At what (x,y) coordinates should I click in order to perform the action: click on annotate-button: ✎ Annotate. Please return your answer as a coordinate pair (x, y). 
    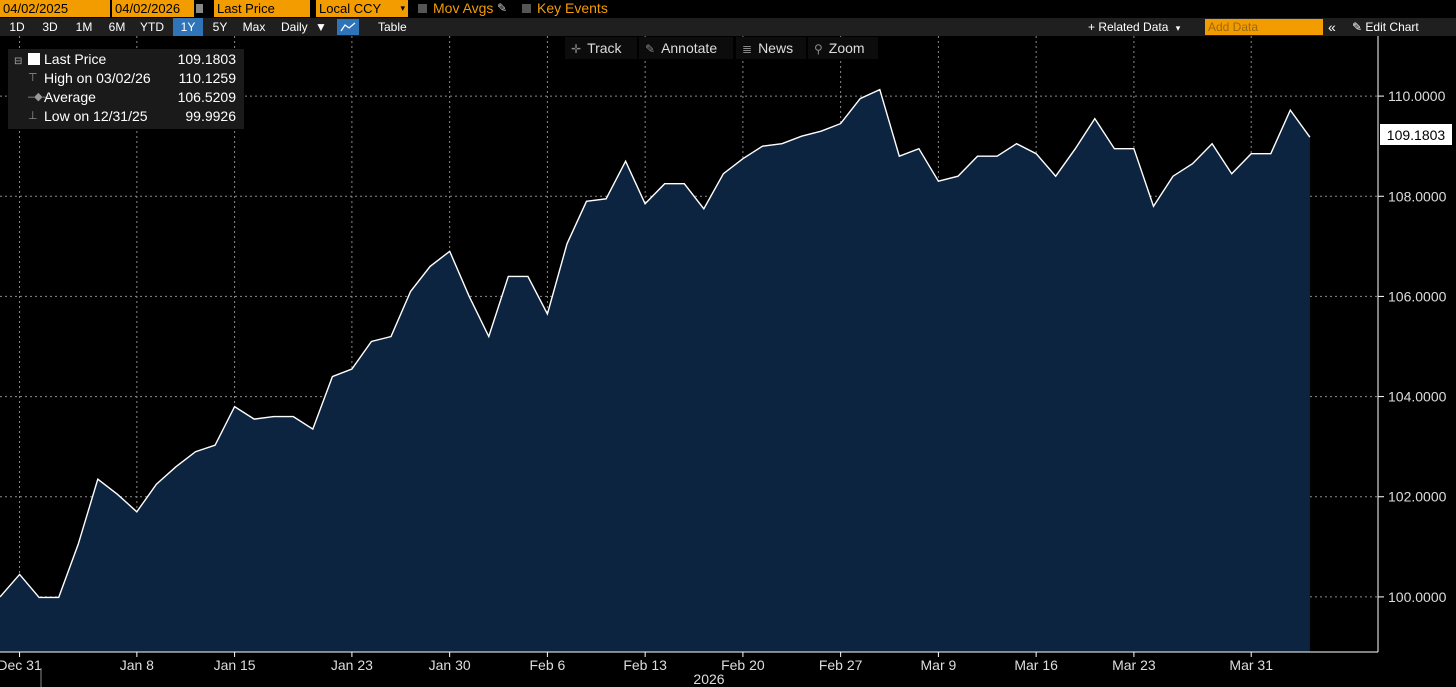
    Looking at the image, I should click on (686, 48).